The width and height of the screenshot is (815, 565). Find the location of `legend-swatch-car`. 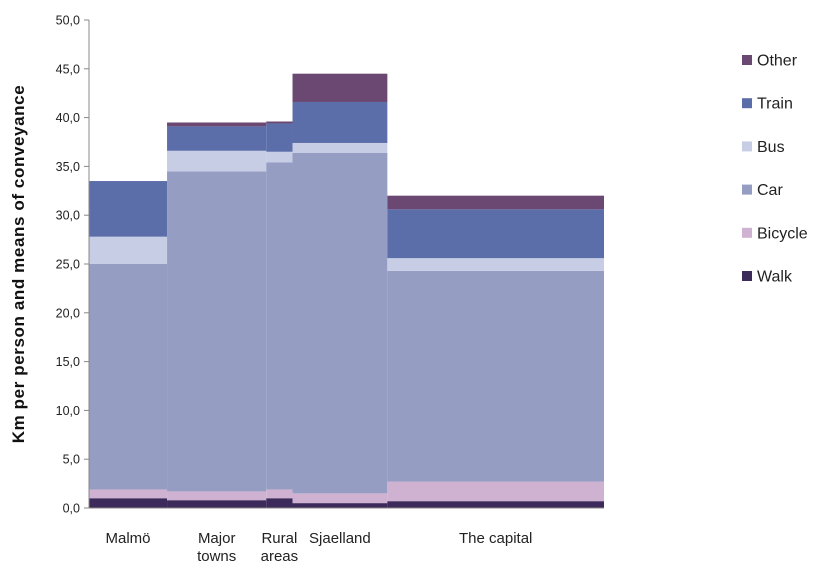

legend-swatch-car is located at coordinates (747, 189).